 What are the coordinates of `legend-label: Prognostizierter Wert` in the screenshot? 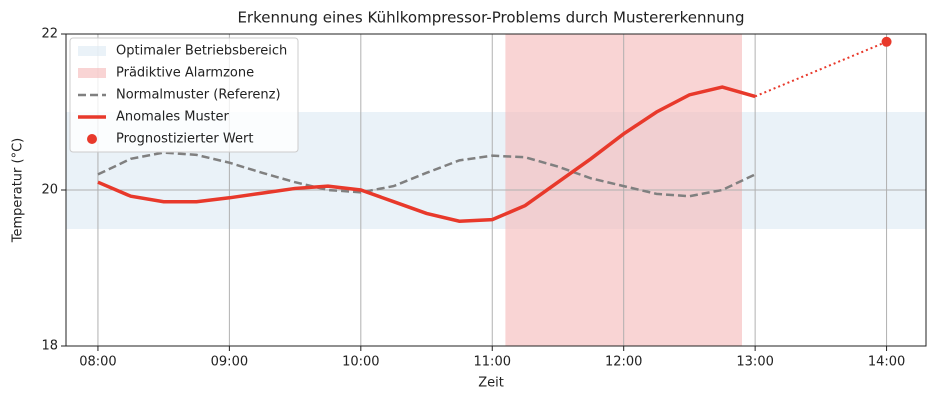 It's located at (184, 139).